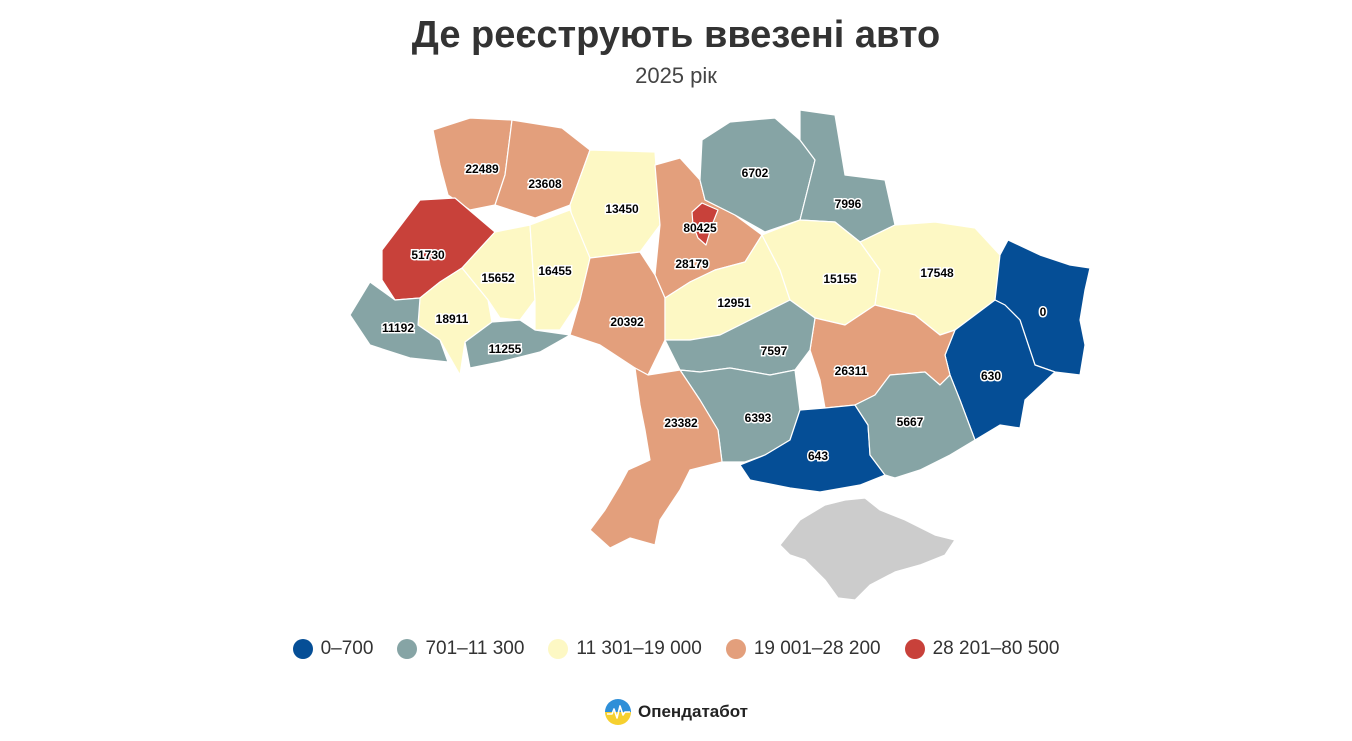  What do you see at coordinates (475, 648) in the screenshot?
I see `legend-label: 701–11 300` at bounding box center [475, 648].